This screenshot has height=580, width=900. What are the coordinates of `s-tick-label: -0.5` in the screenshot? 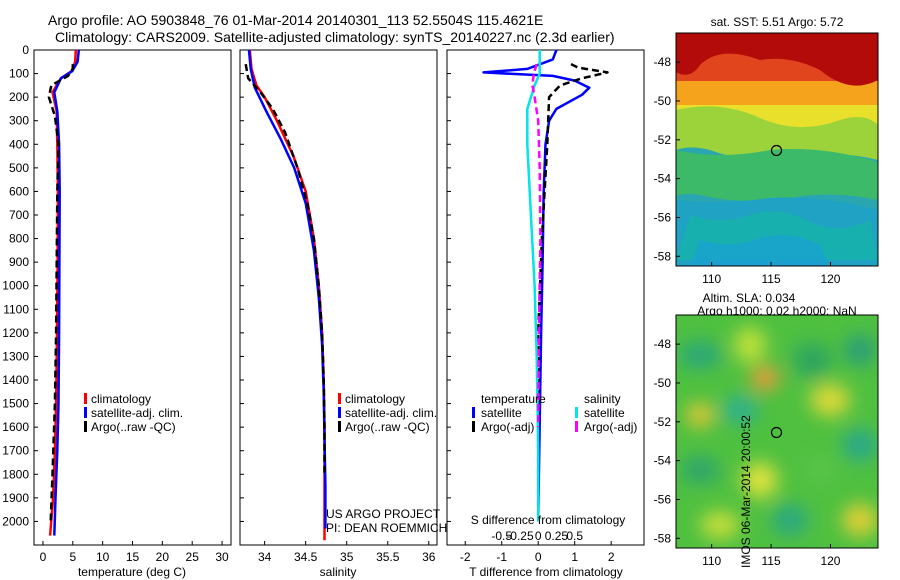 It's located at (501, 536).